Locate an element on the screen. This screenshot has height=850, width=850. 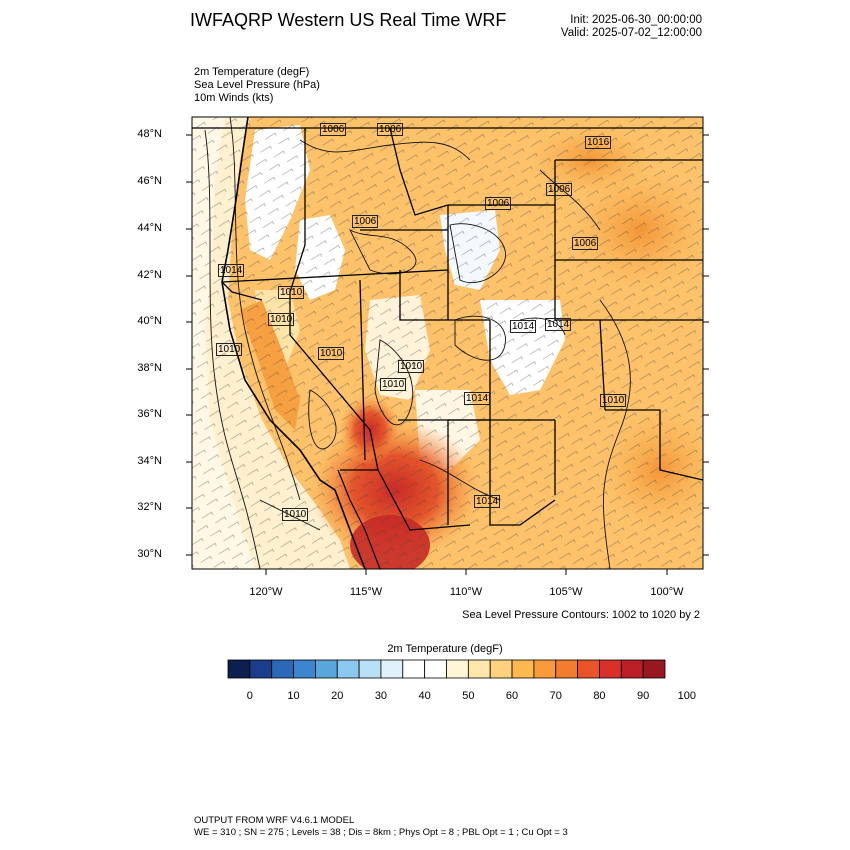
lat-label: 34°N is located at coordinates (149, 461).